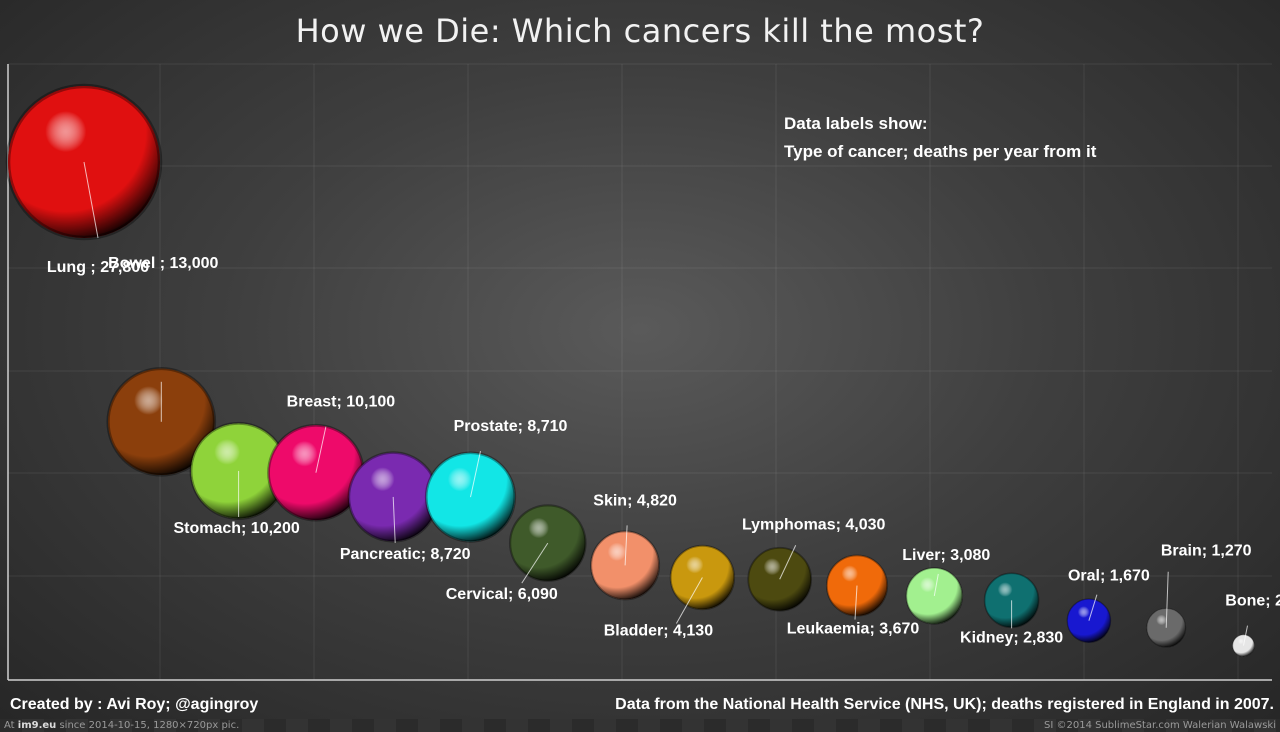 This screenshot has width=1280, height=732. Describe the element at coordinates (940, 151) in the screenshot. I see `note-line-2: Type of cancer; deaths per year from it` at that location.